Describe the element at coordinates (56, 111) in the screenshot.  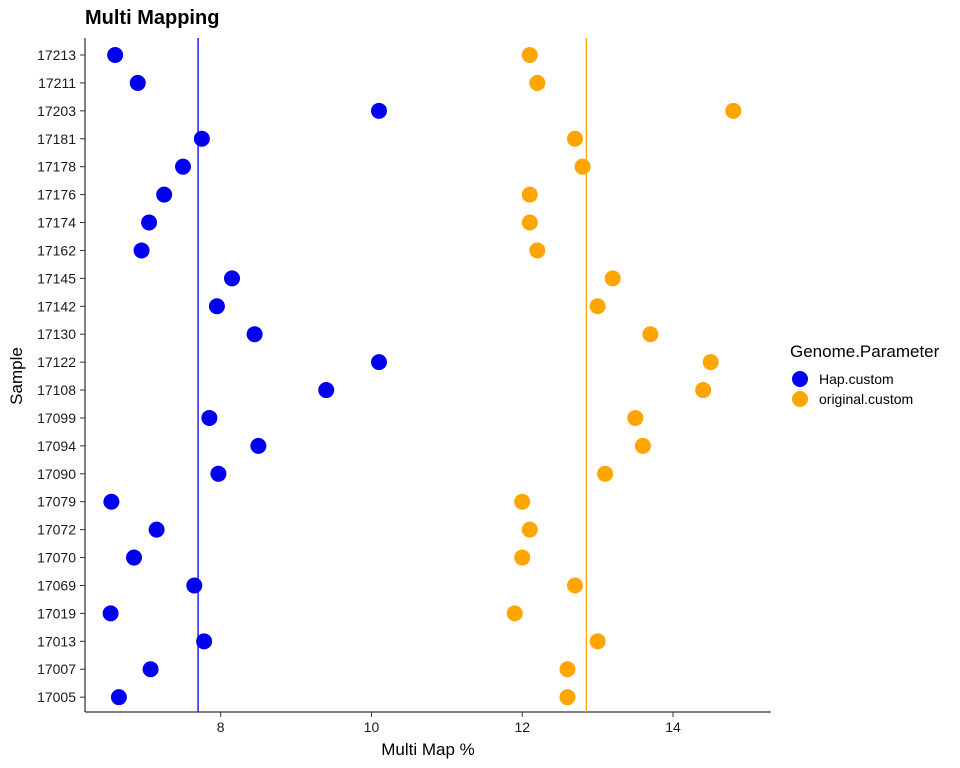
I see `y-tick-label: 17203` at that location.